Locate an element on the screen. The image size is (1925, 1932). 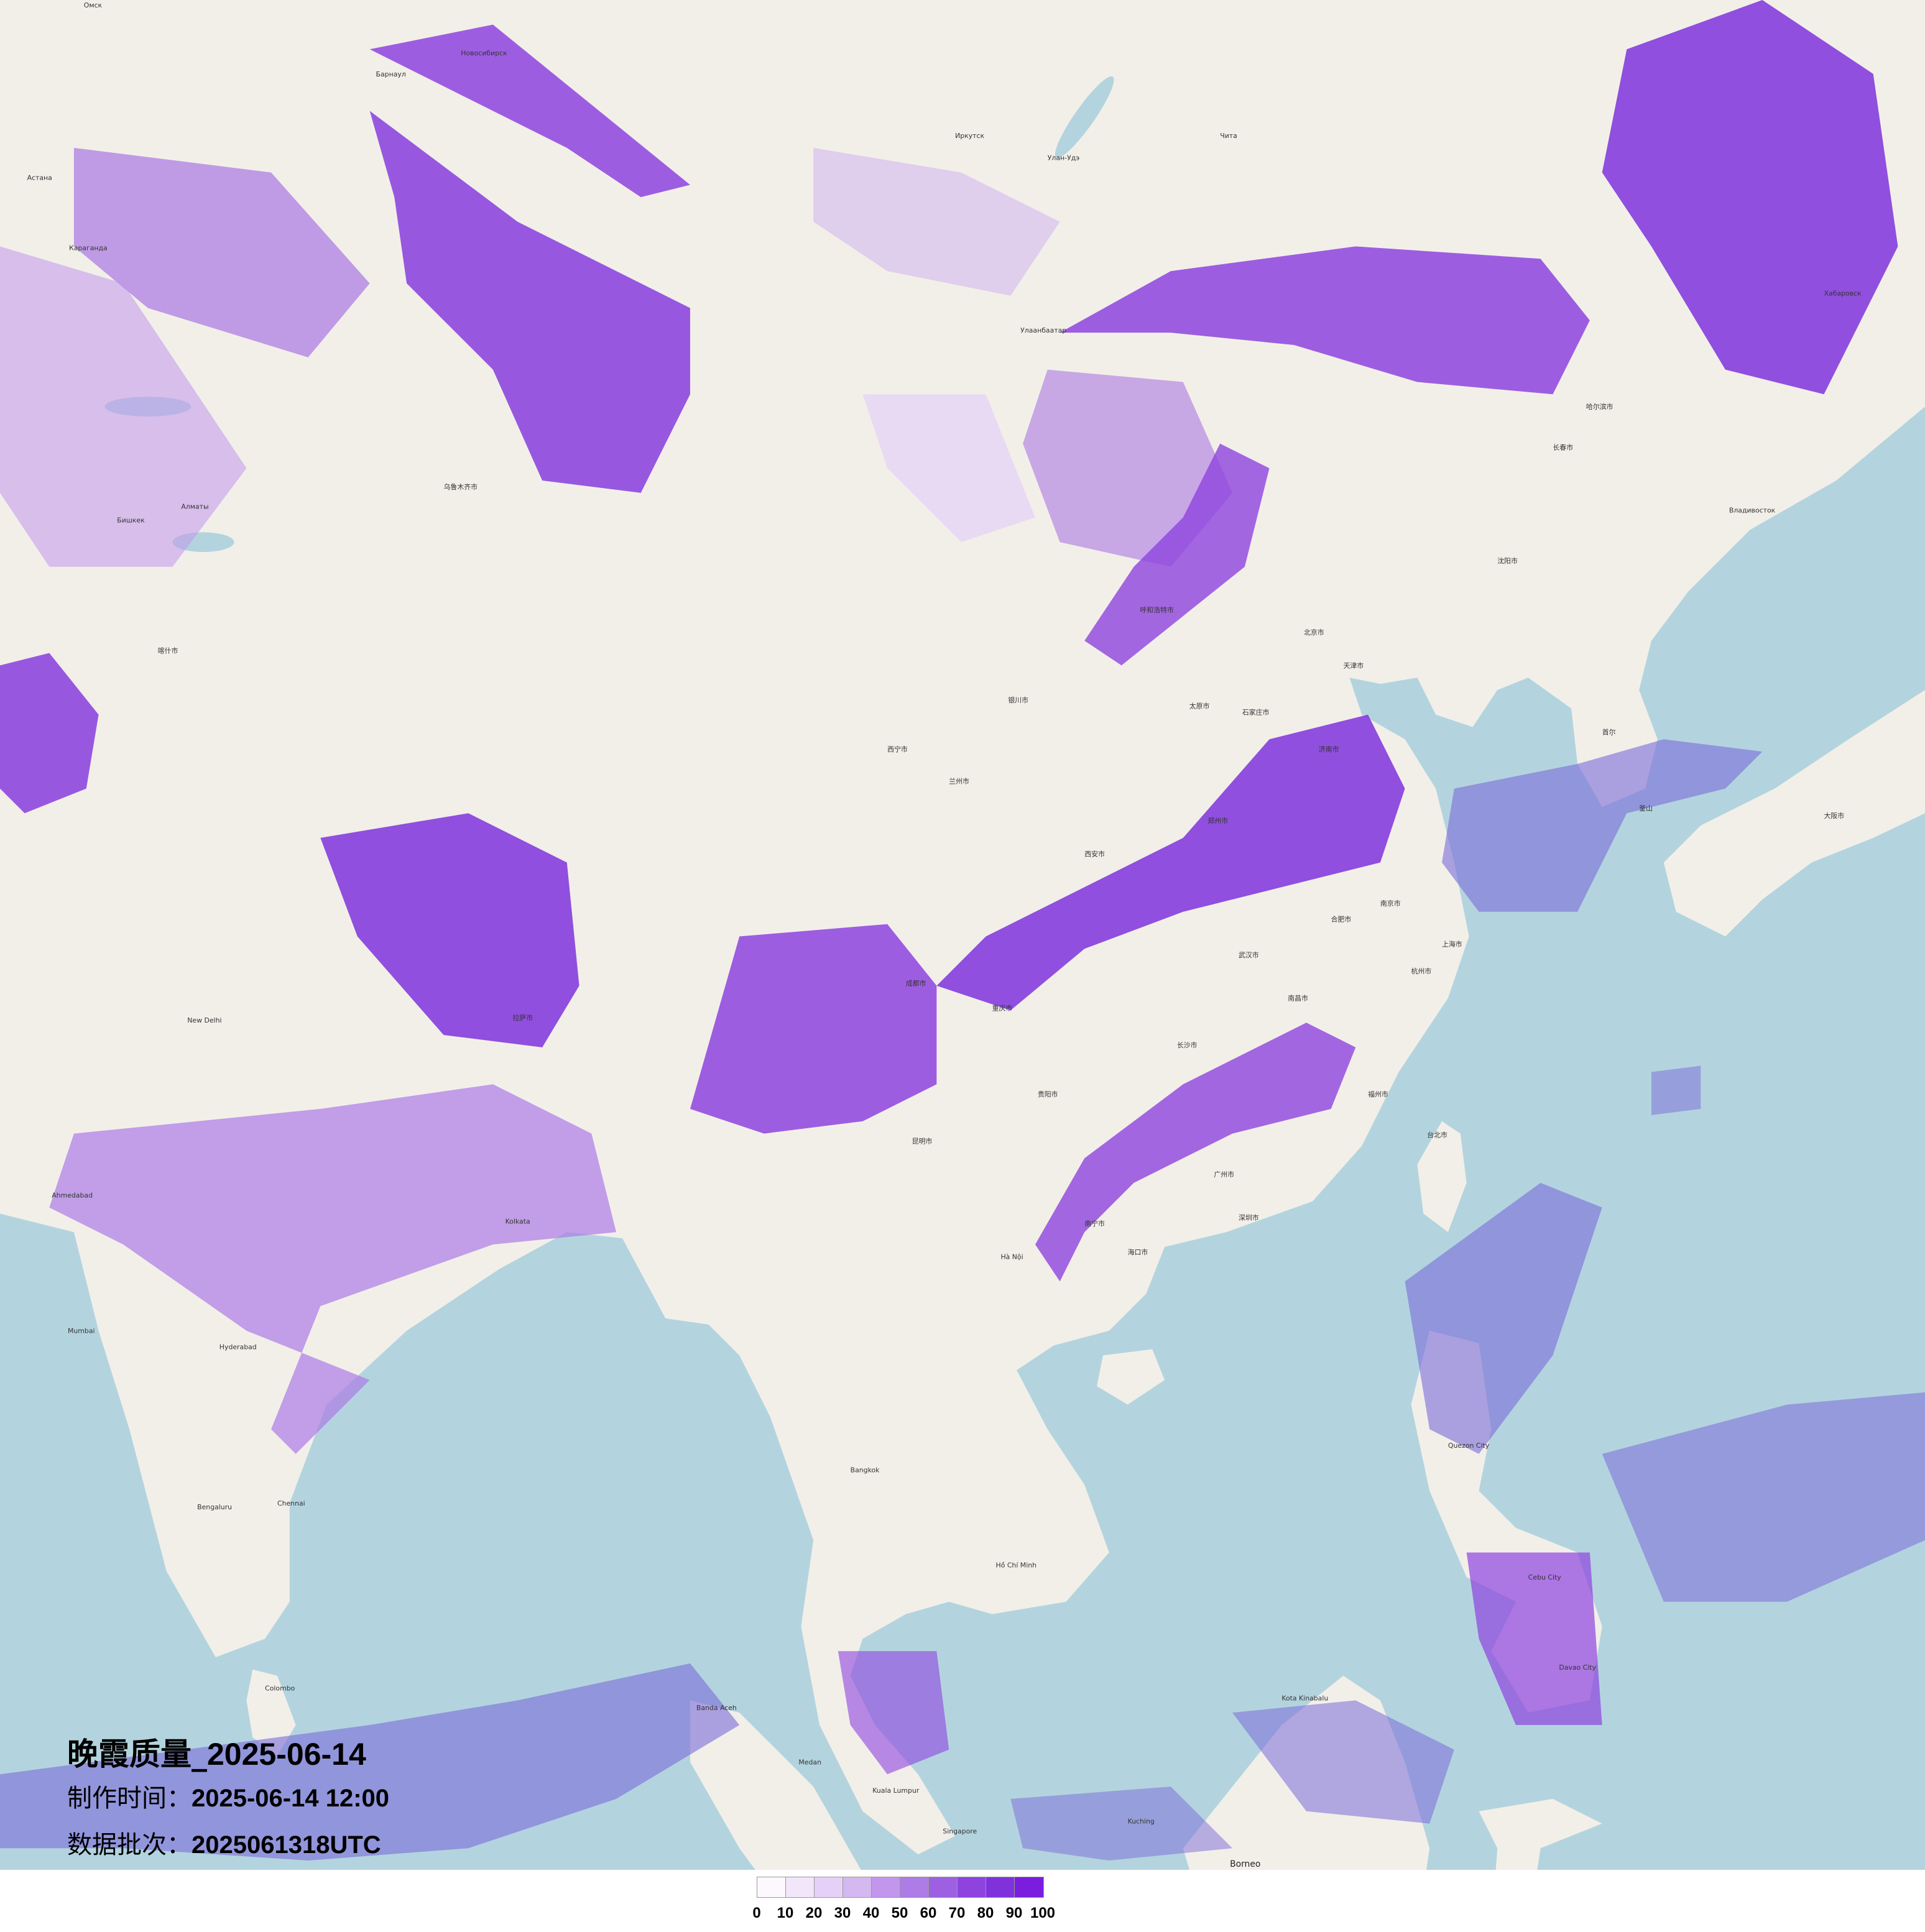
place-label: Бишкек is located at coordinates (131, 520).